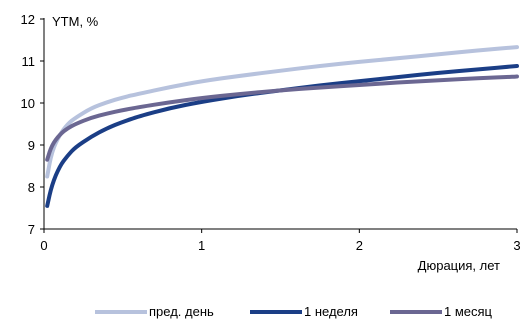  What do you see at coordinates (201, 245) in the screenshot?
I see `x-tick-label: 1` at bounding box center [201, 245].